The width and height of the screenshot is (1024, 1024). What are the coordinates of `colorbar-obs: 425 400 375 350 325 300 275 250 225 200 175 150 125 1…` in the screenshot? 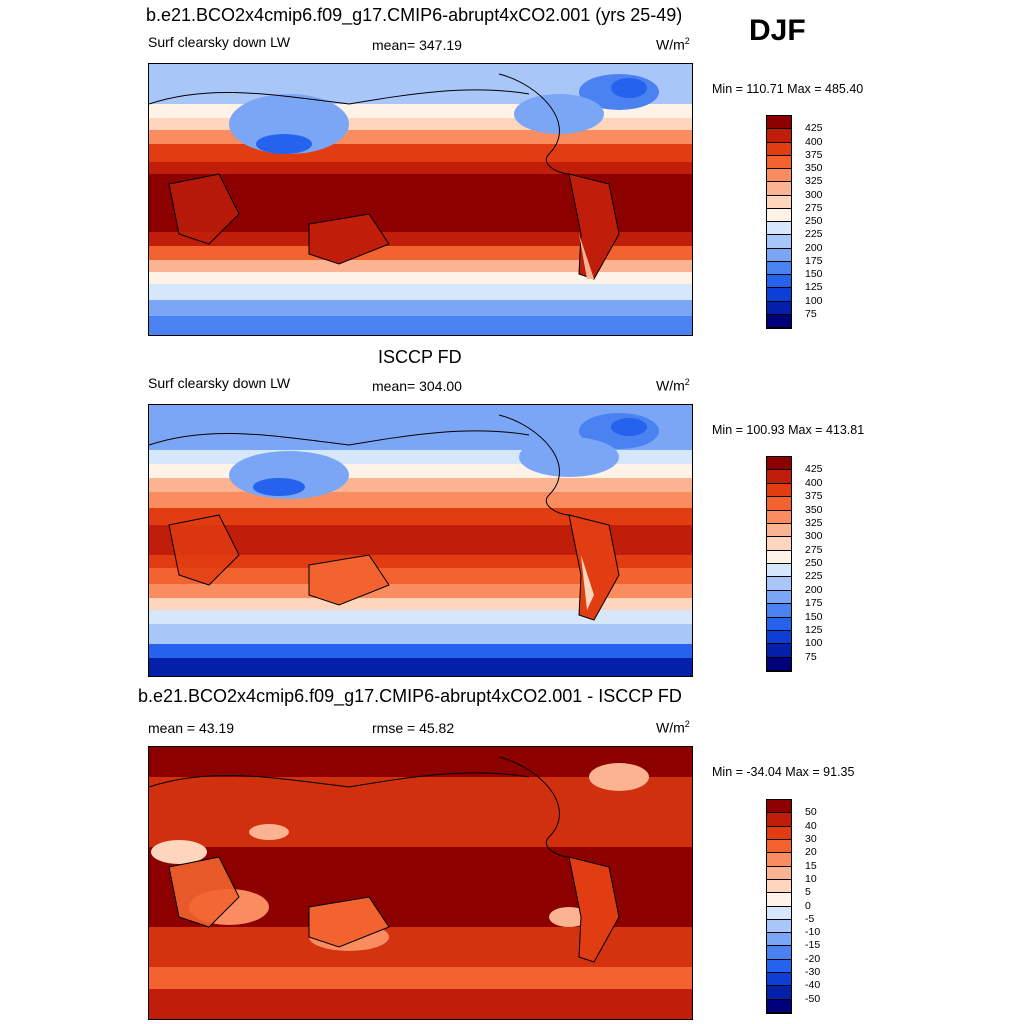 It's located at (794, 564).